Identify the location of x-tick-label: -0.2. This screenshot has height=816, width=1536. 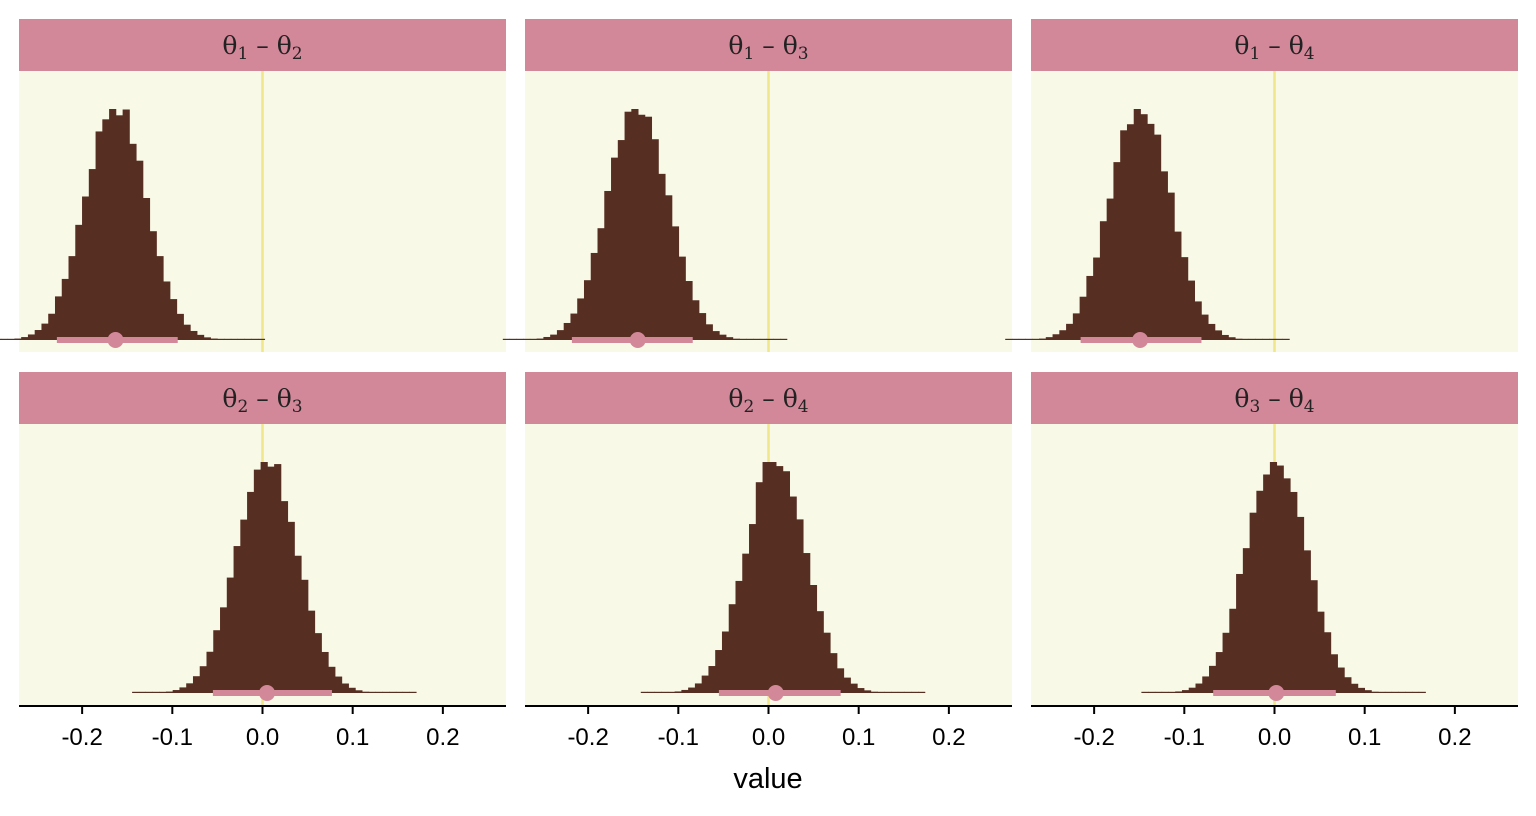
(587, 737).